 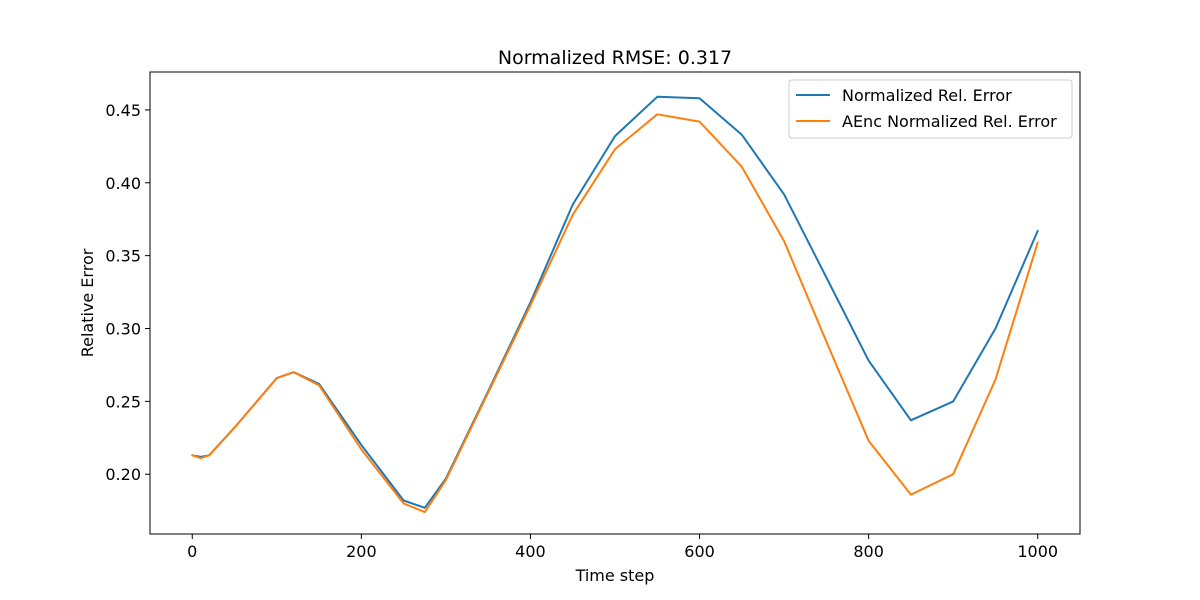 What do you see at coordinates (530, 551) in the screenshot?
I see `x-tick-label: 400` at bounding box center [530, 551].